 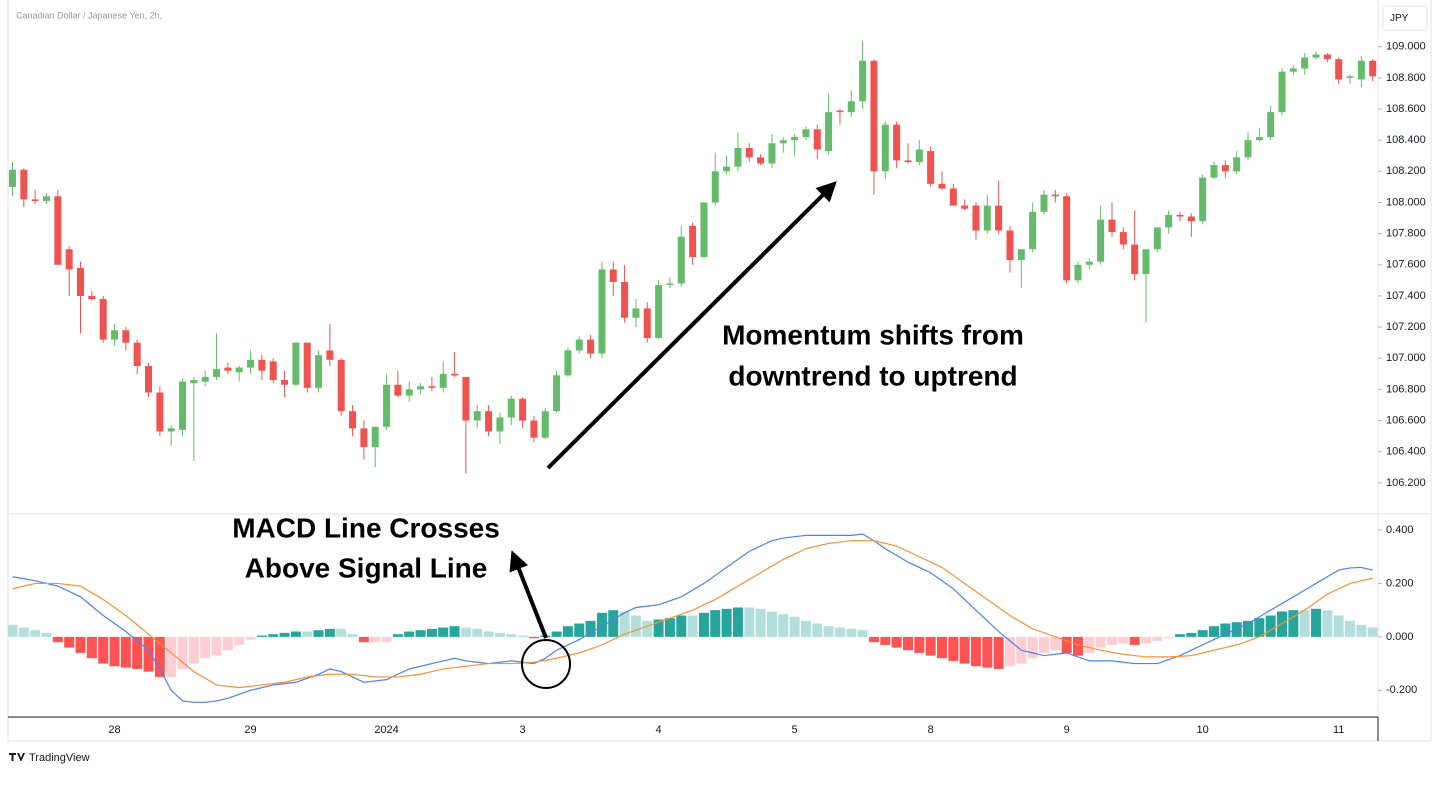 I want to click on x-tick-label: 8, so click(x=931, y=730).